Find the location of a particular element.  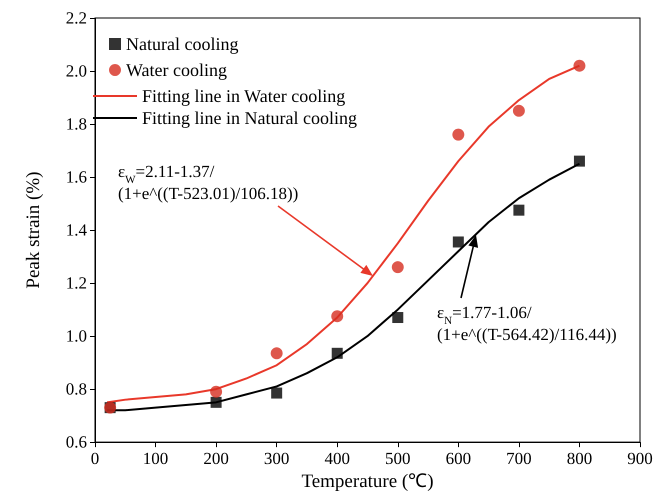

x-tick-label: 600 is located at coordinates (459, 458).